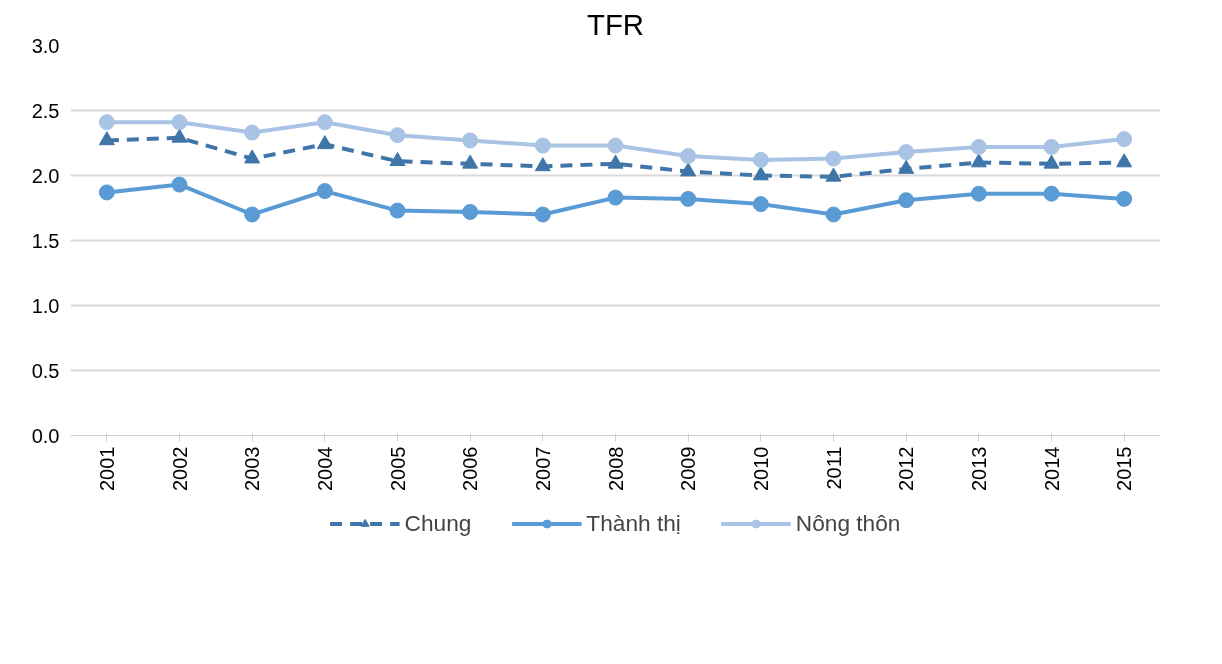 This screenshot has width=1222, height=664. I want to click on x-tick-label: 2014, so click(1051, 468).